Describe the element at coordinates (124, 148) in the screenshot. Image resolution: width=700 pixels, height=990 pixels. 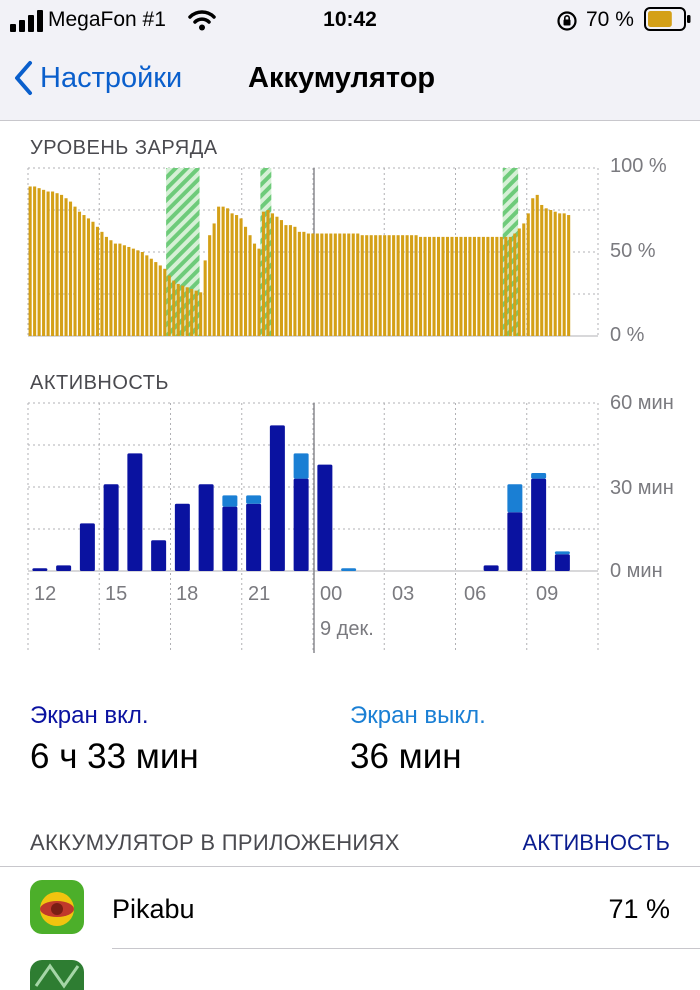
I see `battery-level-label: УРОВЕНЬ ЗАРЯДА` at that location.